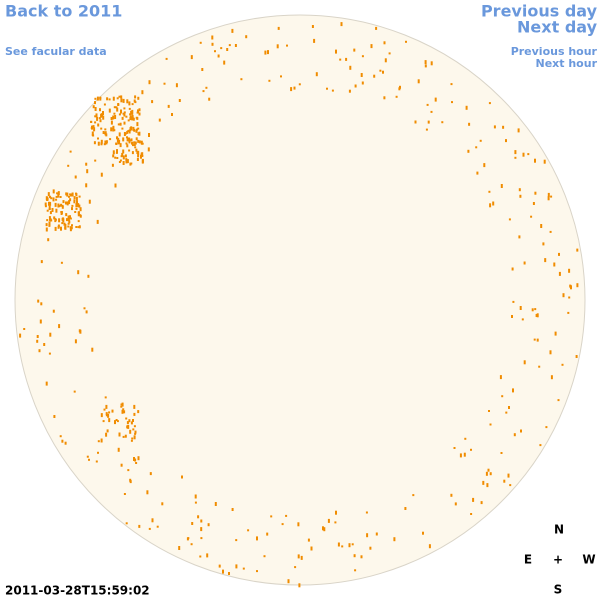 The height and width of the screenshot is (600, 600). Describe the element at coordinates (567, 63) in the screenshot. I see `next-hour-link: Next hour` at that location.